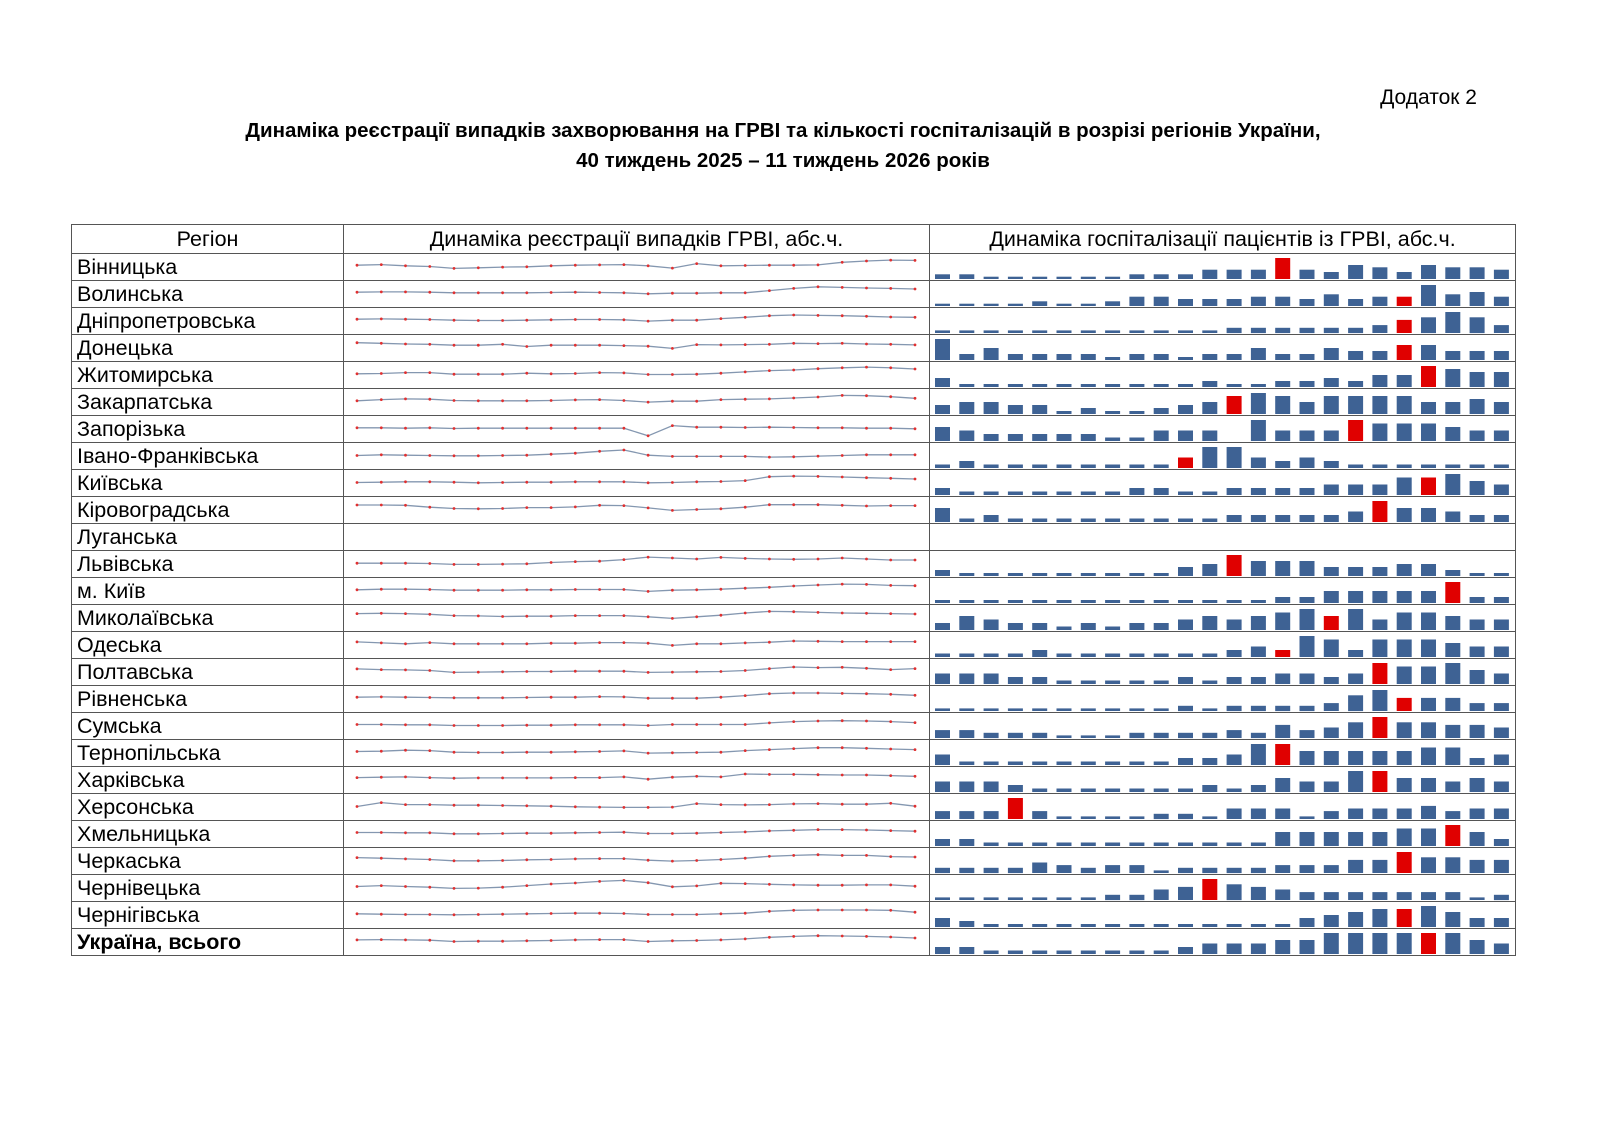 Image resolution: width=1600 pixels, height=1131 pixels. What do you see at coordinates (636, 318) in the screenshot?
I see `cases-line` at bounding box center [636, 318].